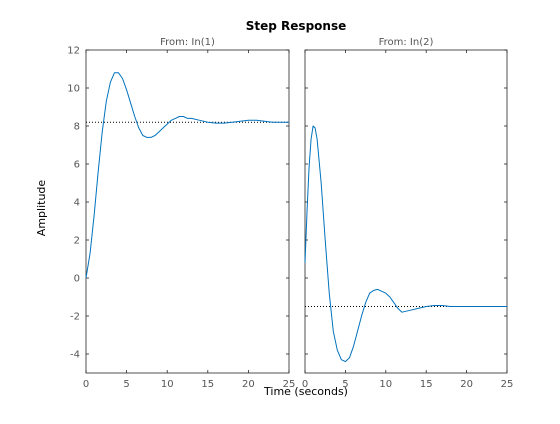 This screenshot has width=560, height=424. What do you see at coordinates (41, 208) in the screenshot?
I see `y-axis-label: Amplitude` at bounding box center [41, 208].